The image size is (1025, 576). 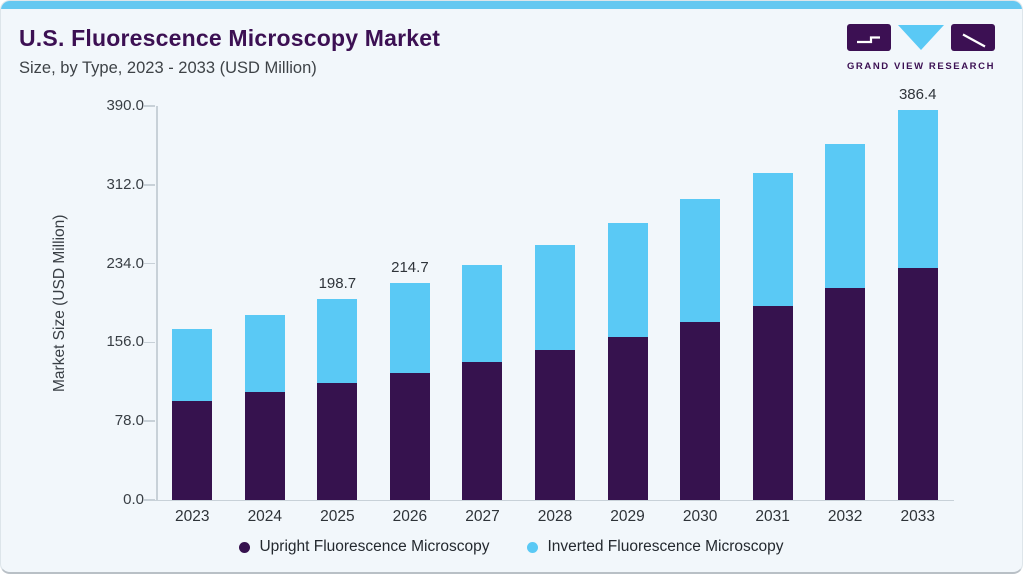 What do you see at coordinates (482, 313) in the screenshot?
I see `bar-2027-inverted-segment` at bounding box center [482, 313].